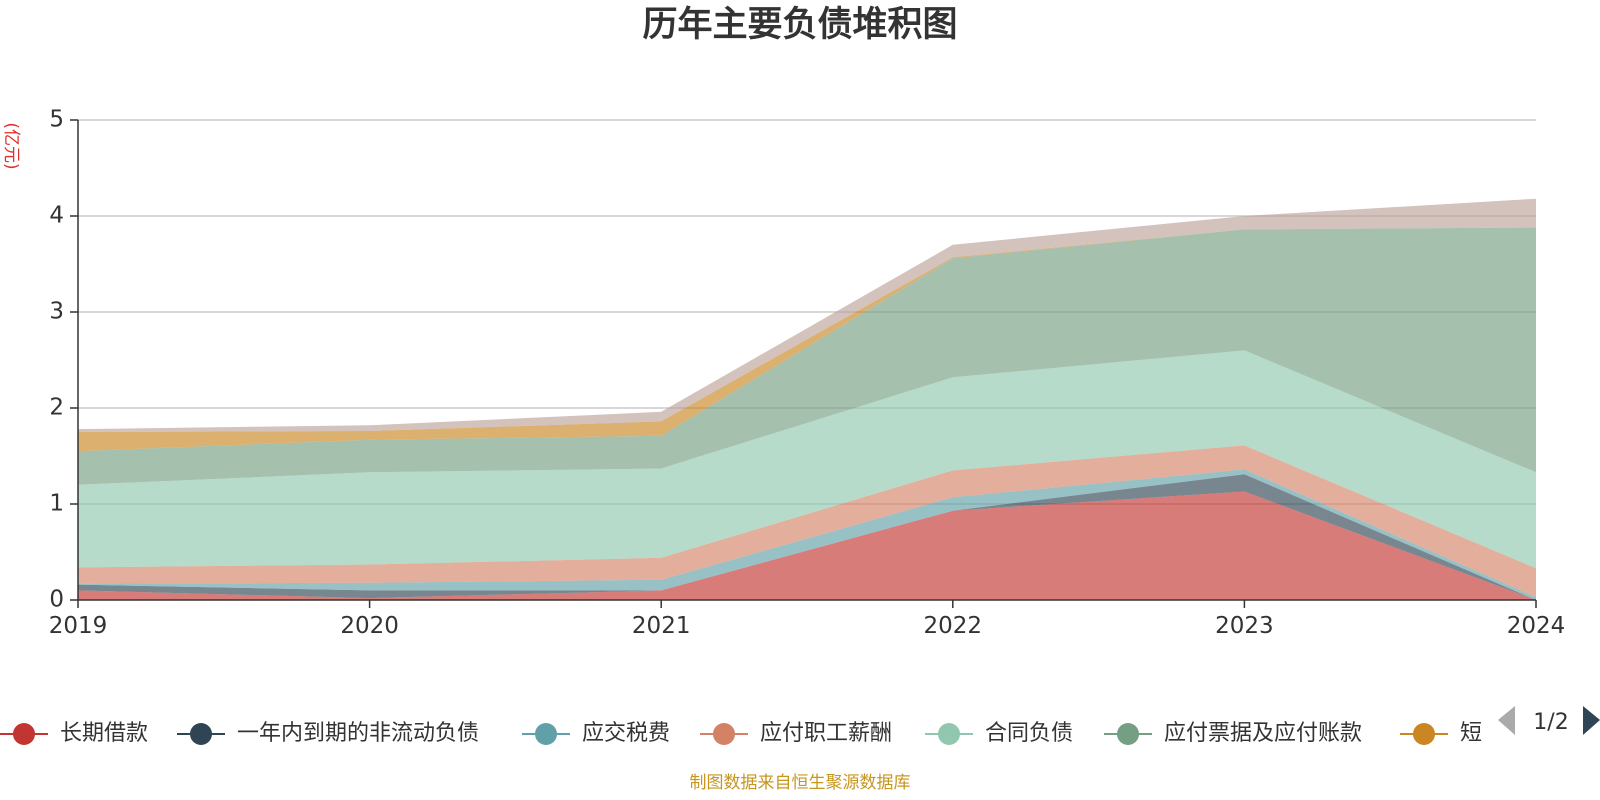  I want to click on legend-prev-page-icon, so click(1506, 720).